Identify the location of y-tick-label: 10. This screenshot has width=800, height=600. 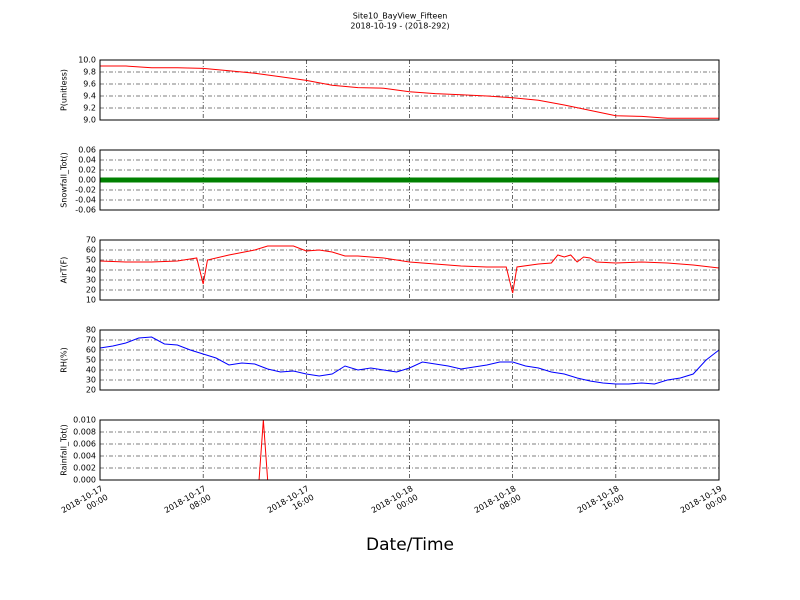
(91, 300).